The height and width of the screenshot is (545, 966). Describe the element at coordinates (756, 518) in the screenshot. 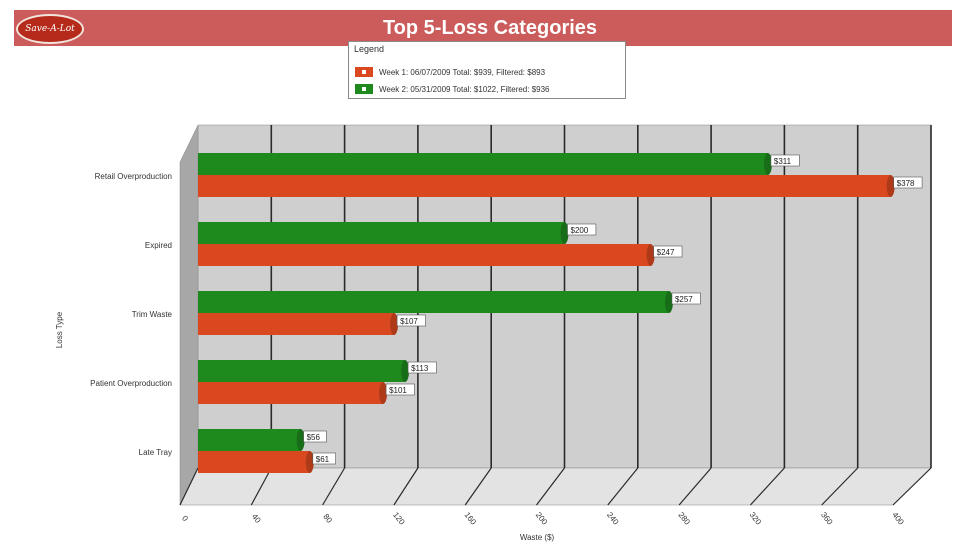

I see `x-tick-label: 320` at that location.